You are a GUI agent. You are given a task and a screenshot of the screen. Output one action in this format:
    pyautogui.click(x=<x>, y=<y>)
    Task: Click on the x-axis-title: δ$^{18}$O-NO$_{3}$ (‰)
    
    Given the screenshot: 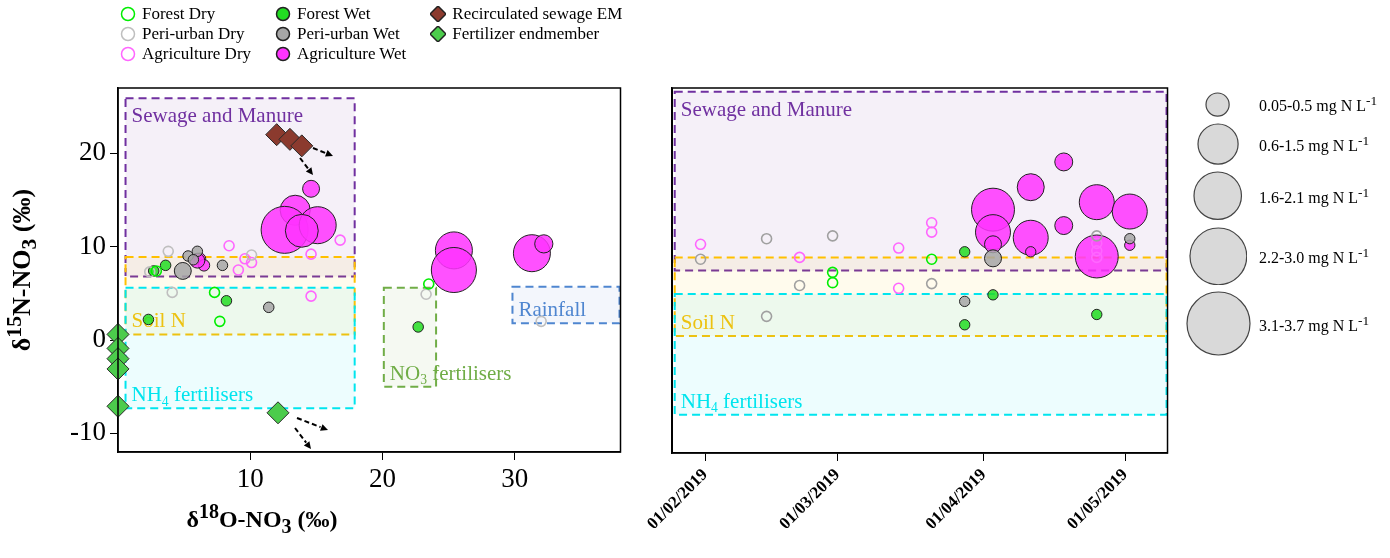 What is the action you would take?
    pyautogui.click(x=262, y=519)
    